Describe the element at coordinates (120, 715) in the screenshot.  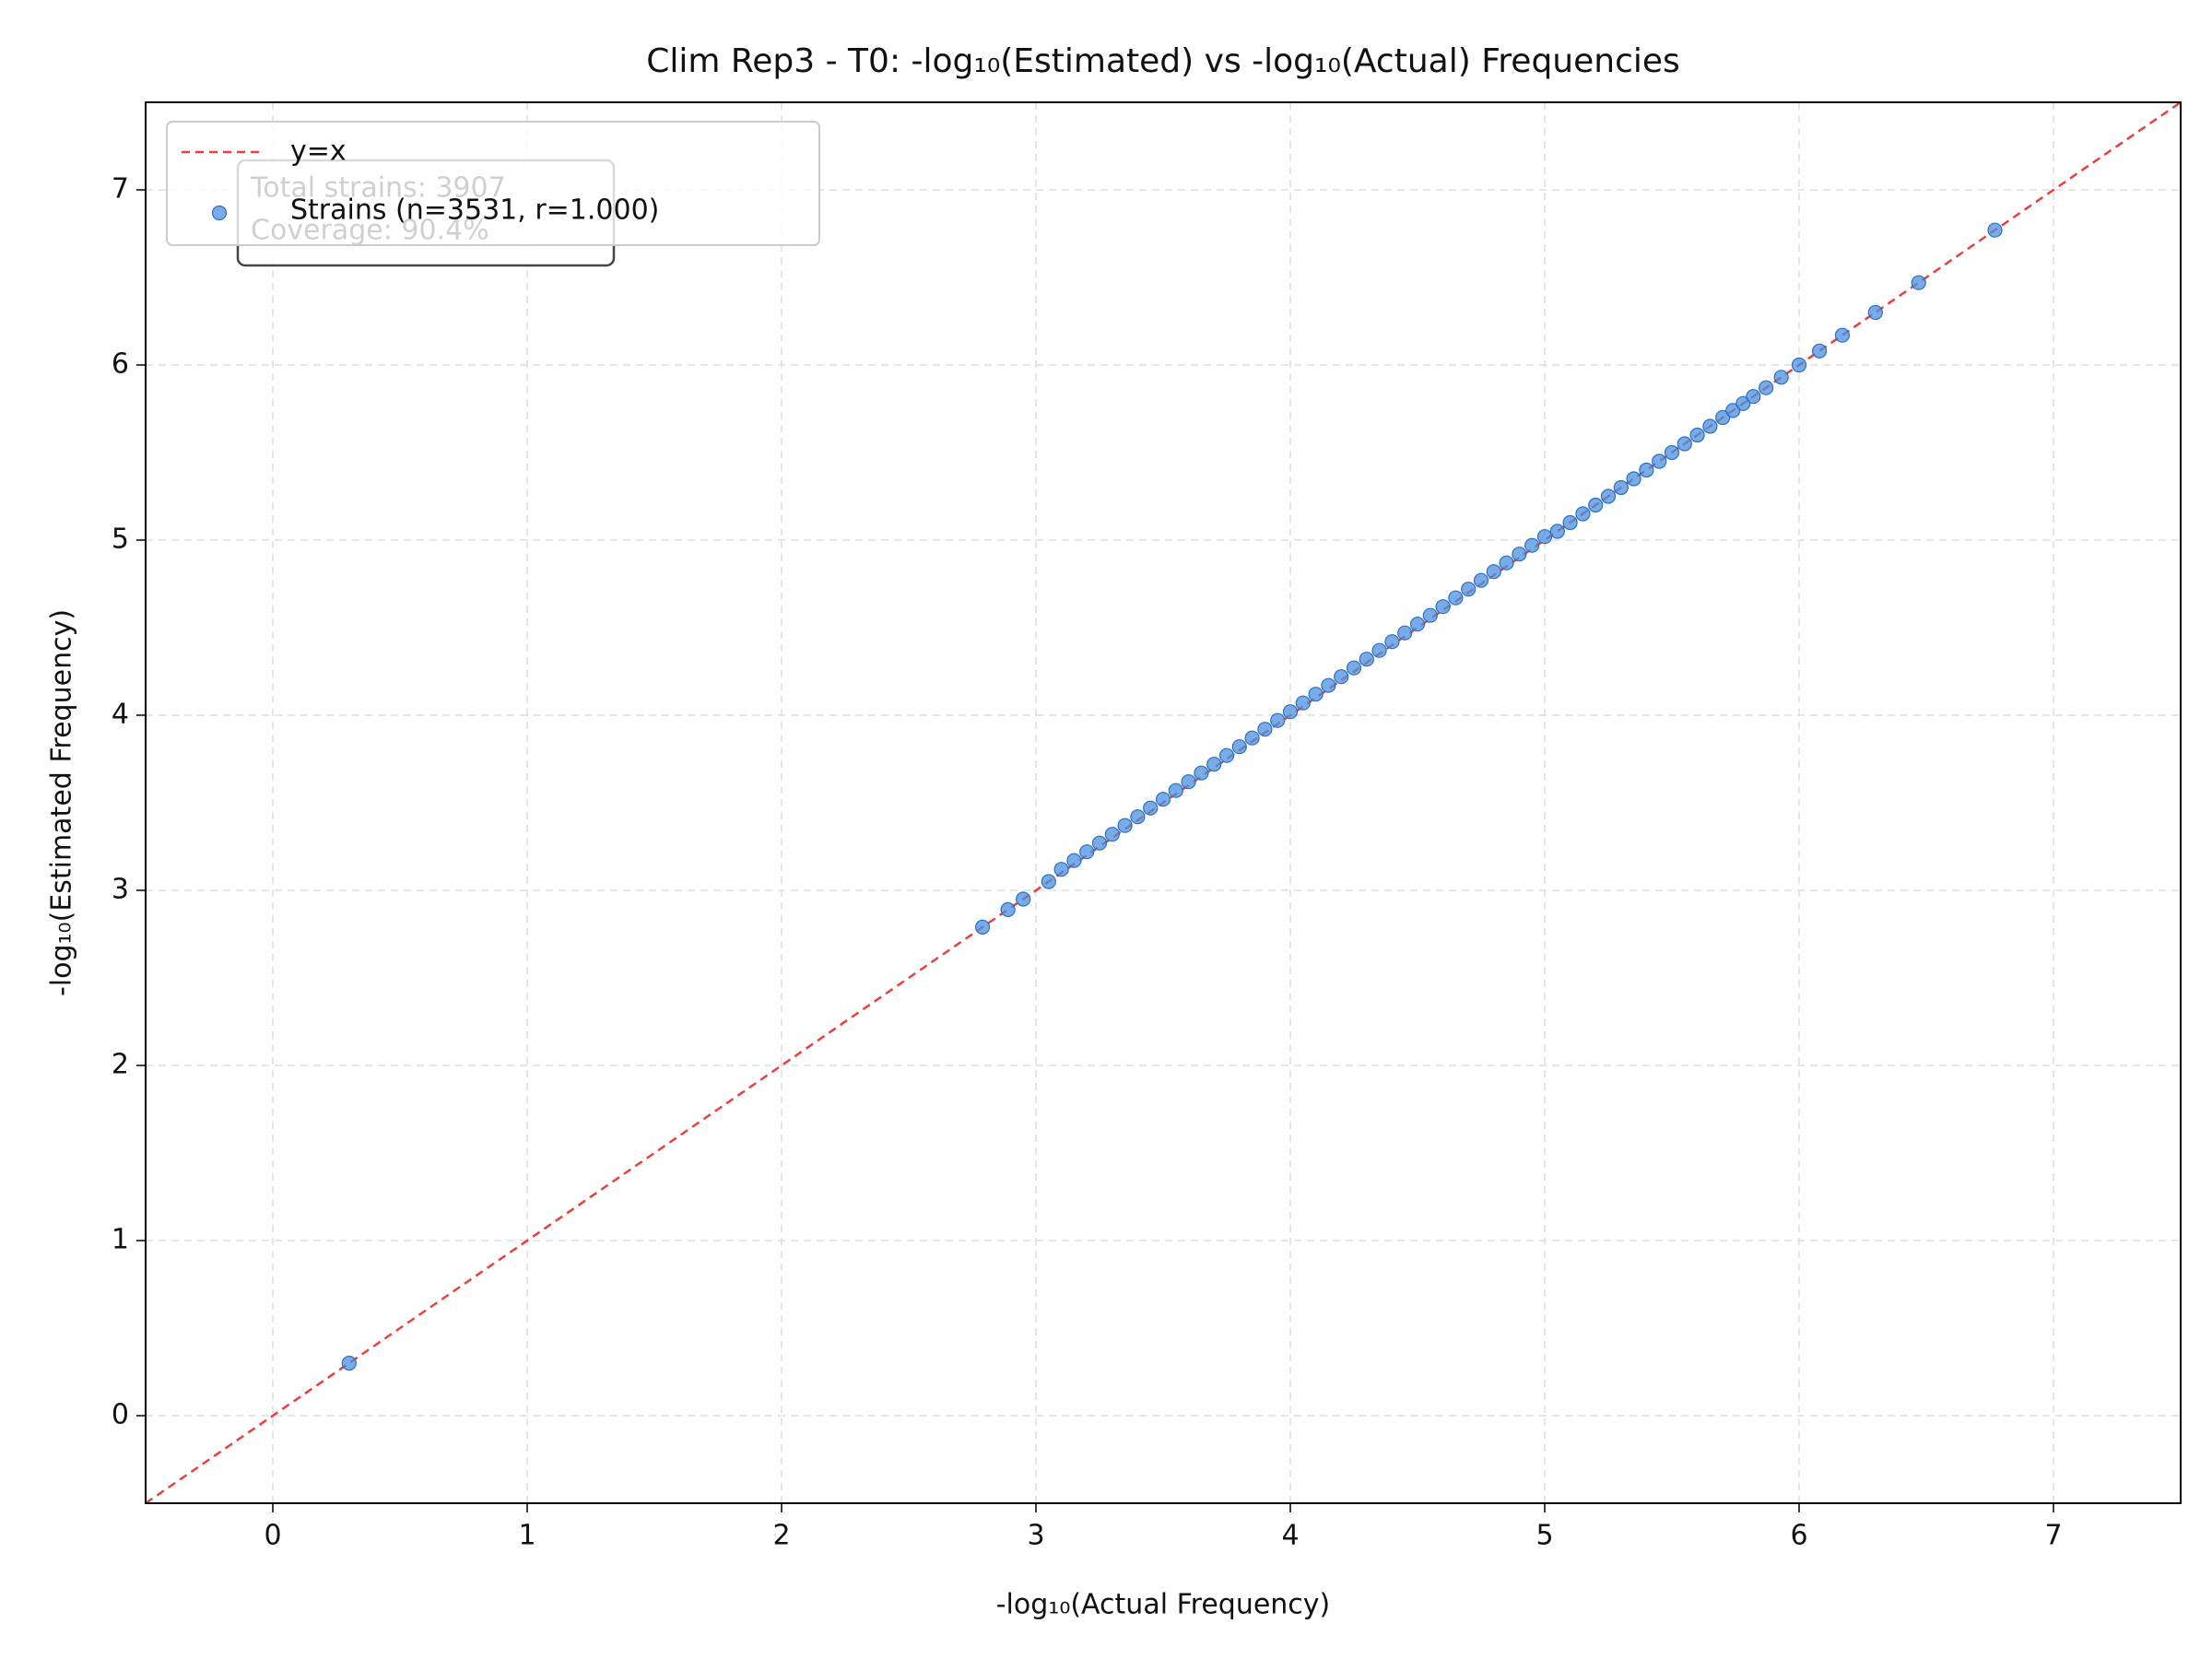
I see `y-tick-label: 4` at that location.